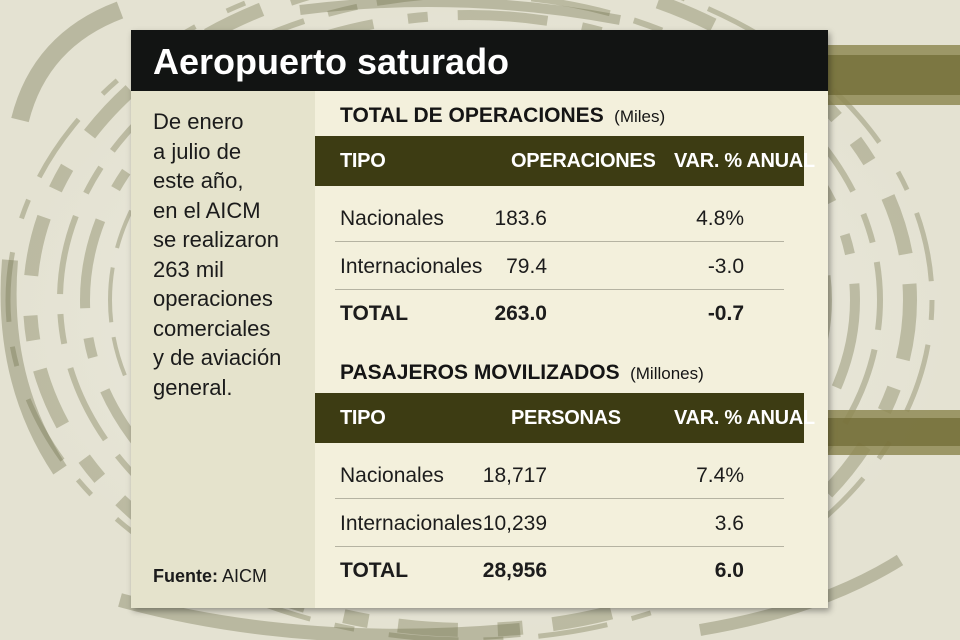  I want to click on operations-title-text: TOTAL DE OPERACIONES, so click(472, 115).